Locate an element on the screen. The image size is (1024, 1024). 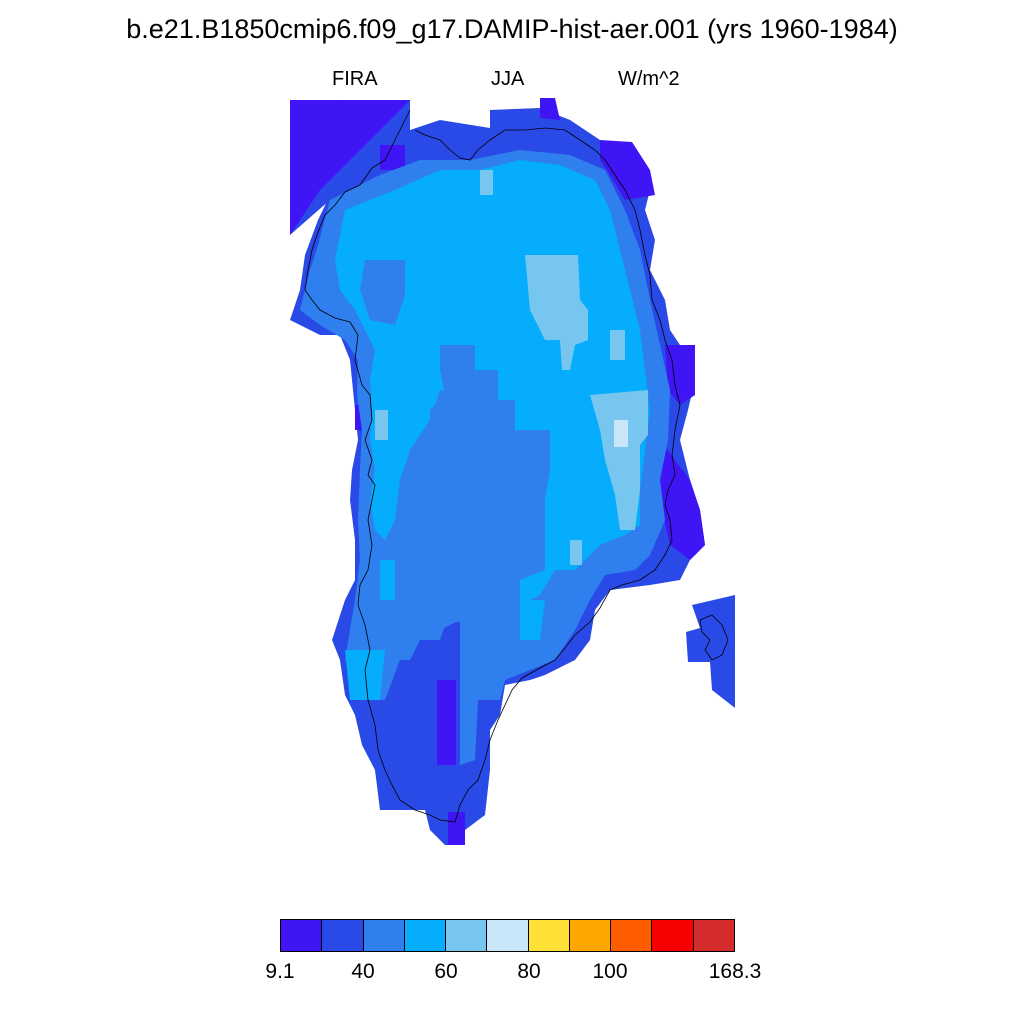
colorbar-label: 40 is located at coordinates (363, 971).